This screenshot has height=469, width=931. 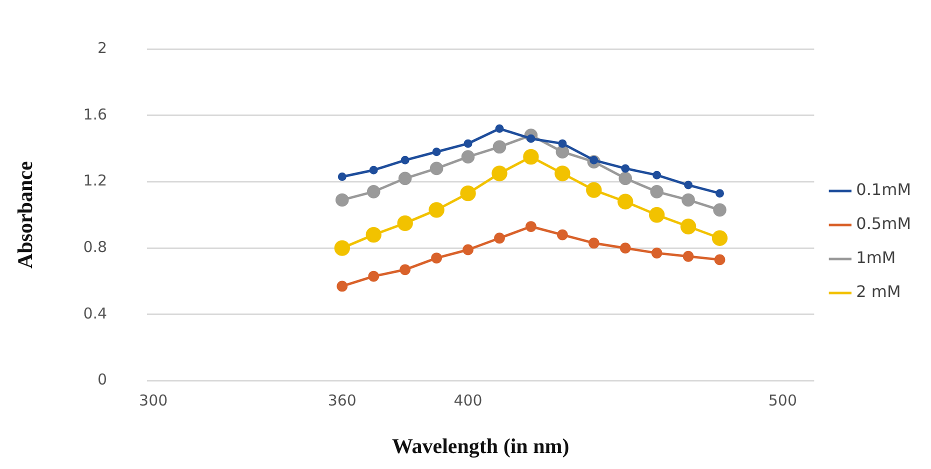 What do you see at coordinates (884, 190) in the screenshot?
I see `legend-label: 0.1mM` at bounding box center [884, 190].